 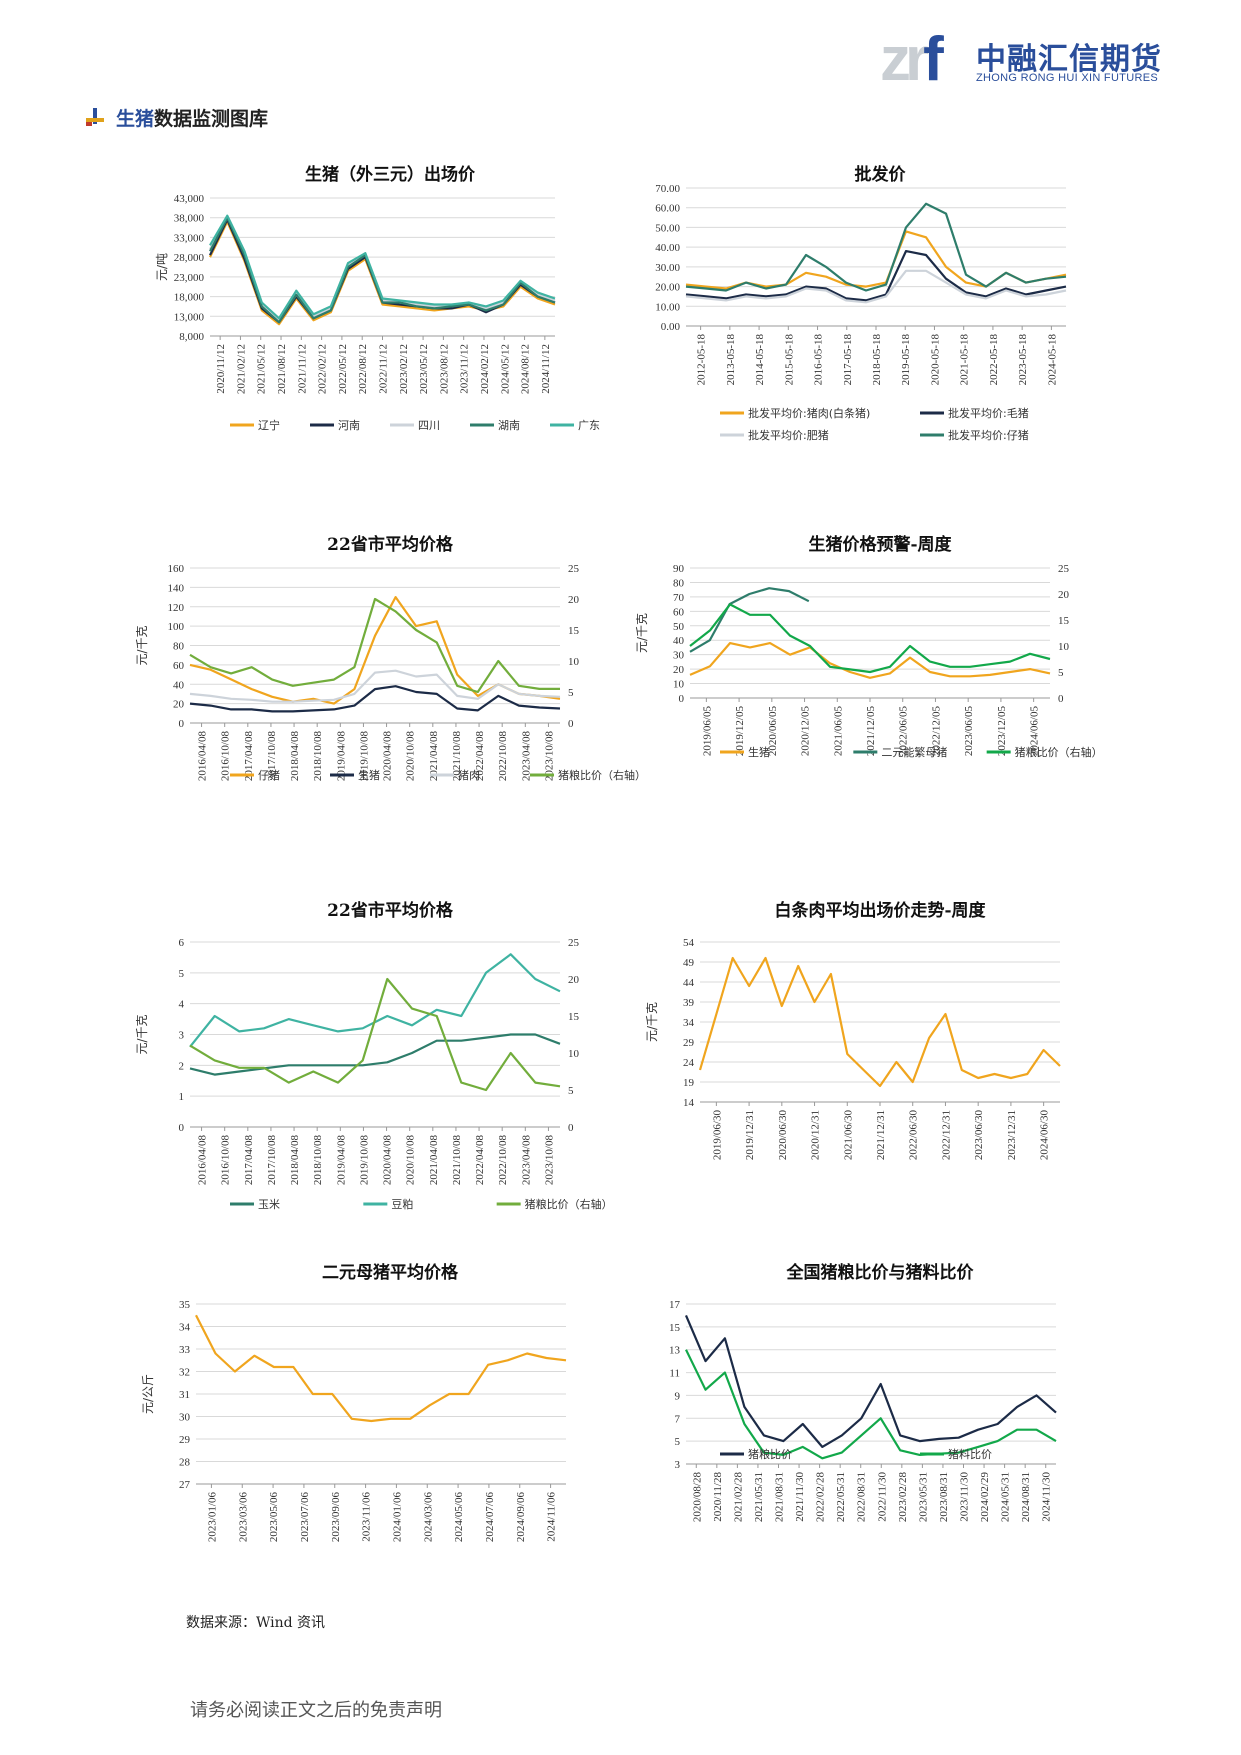 I want to click on section-title-prefix: 生猪, so click(x=135, y=118).